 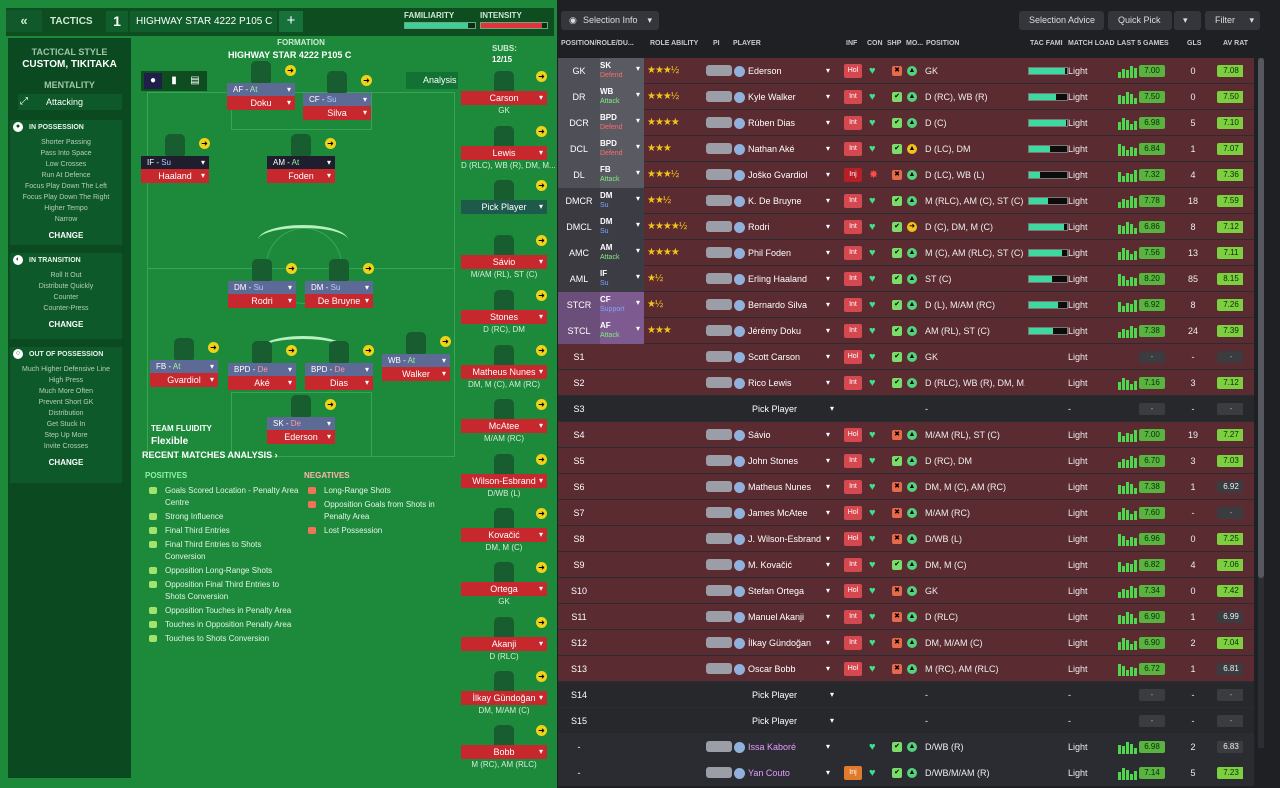 I want to click on role-duty: SK Defend, so click(x=622, y=71).